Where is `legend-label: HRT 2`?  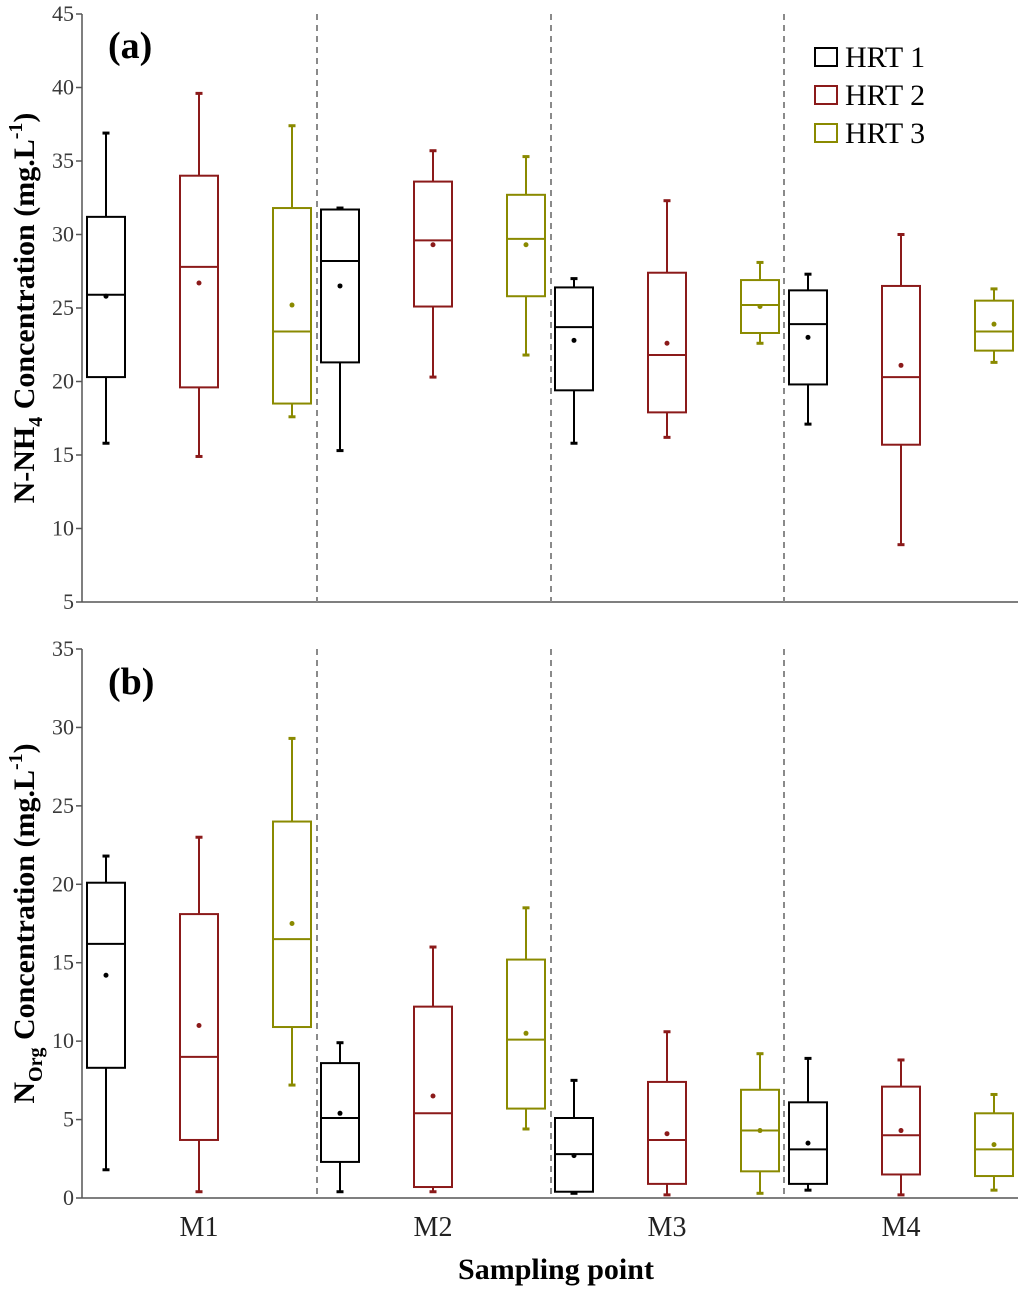
legend-label: HRT 2 is located at coordinates (885, 95).